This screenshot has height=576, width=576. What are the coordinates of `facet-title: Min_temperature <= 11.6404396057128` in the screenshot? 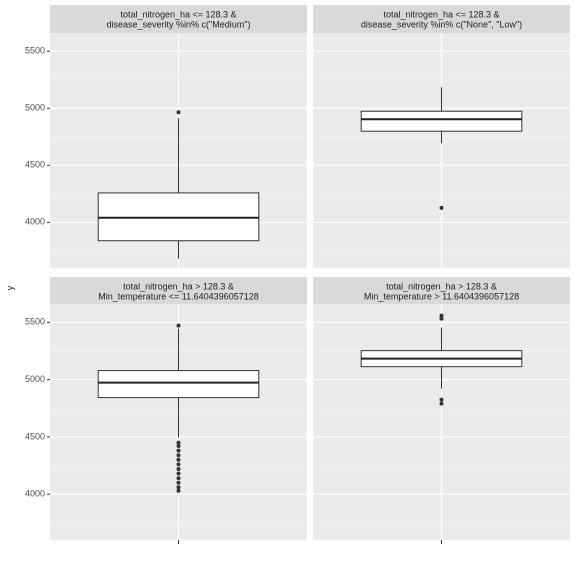 It's located at (178, 296).